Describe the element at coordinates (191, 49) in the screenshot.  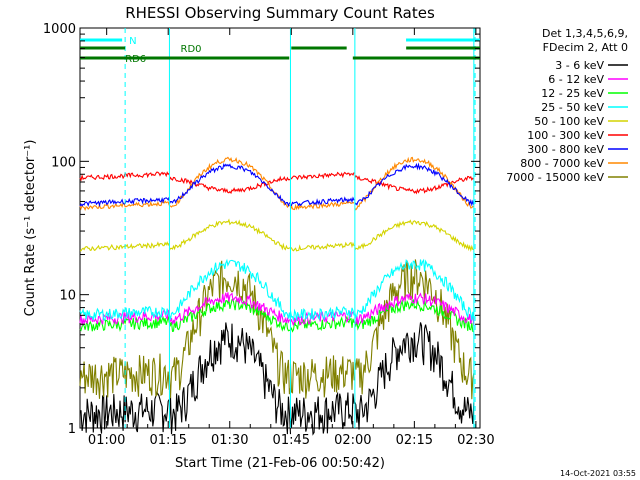
I see `flag-label-rd0: RD0` at that location.